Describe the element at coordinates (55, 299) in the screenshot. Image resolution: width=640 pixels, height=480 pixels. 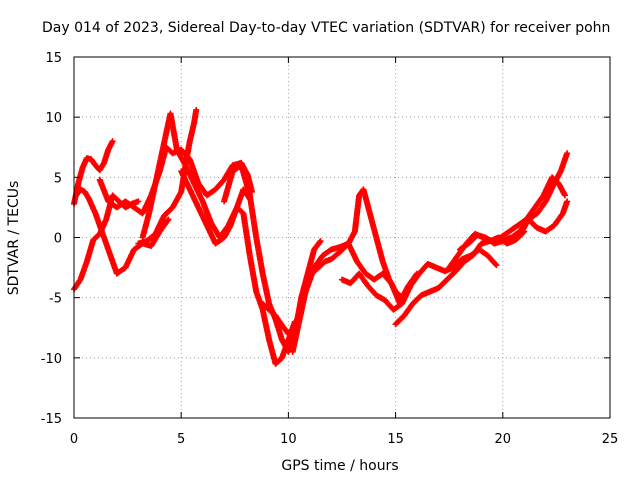
I see `y-tick-label: -5` at that location.